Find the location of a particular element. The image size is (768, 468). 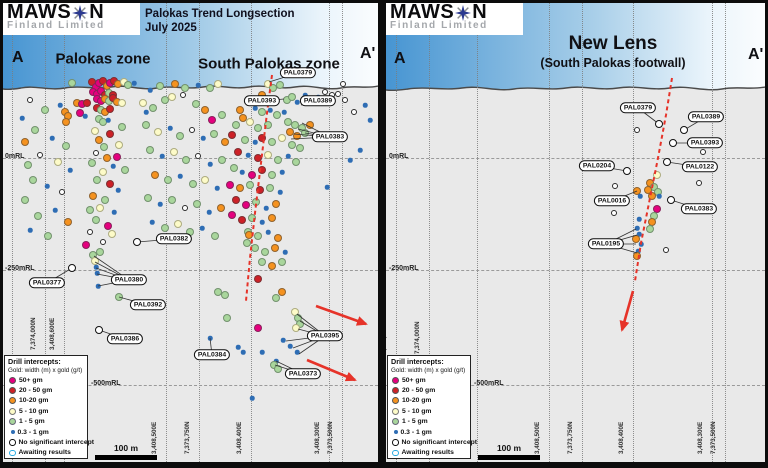

drillhole-label: PAL0389 is located at coordinates (318, 101).